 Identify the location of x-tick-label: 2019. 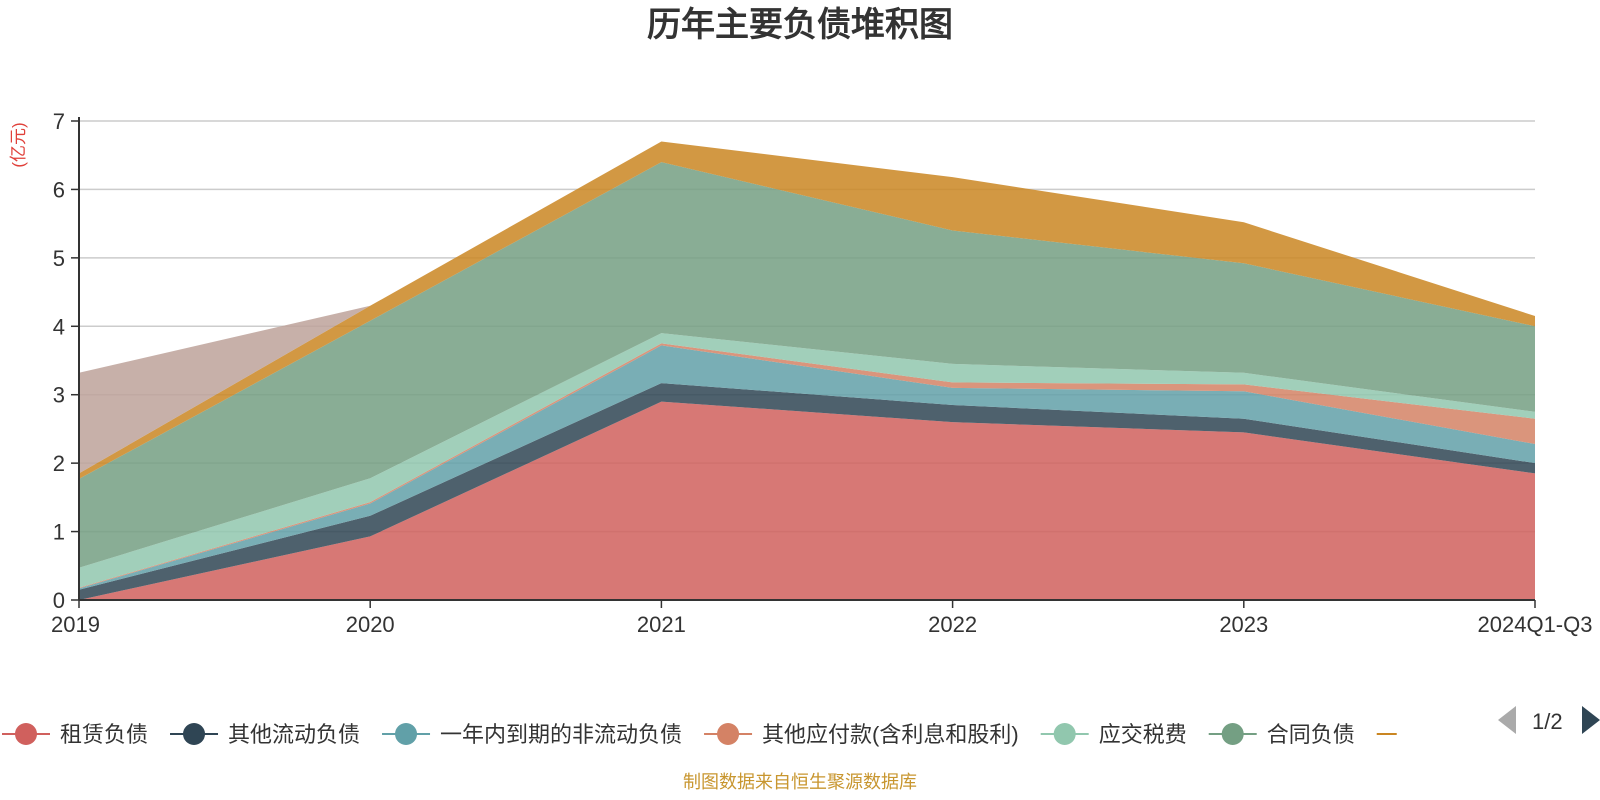
(75, 624).